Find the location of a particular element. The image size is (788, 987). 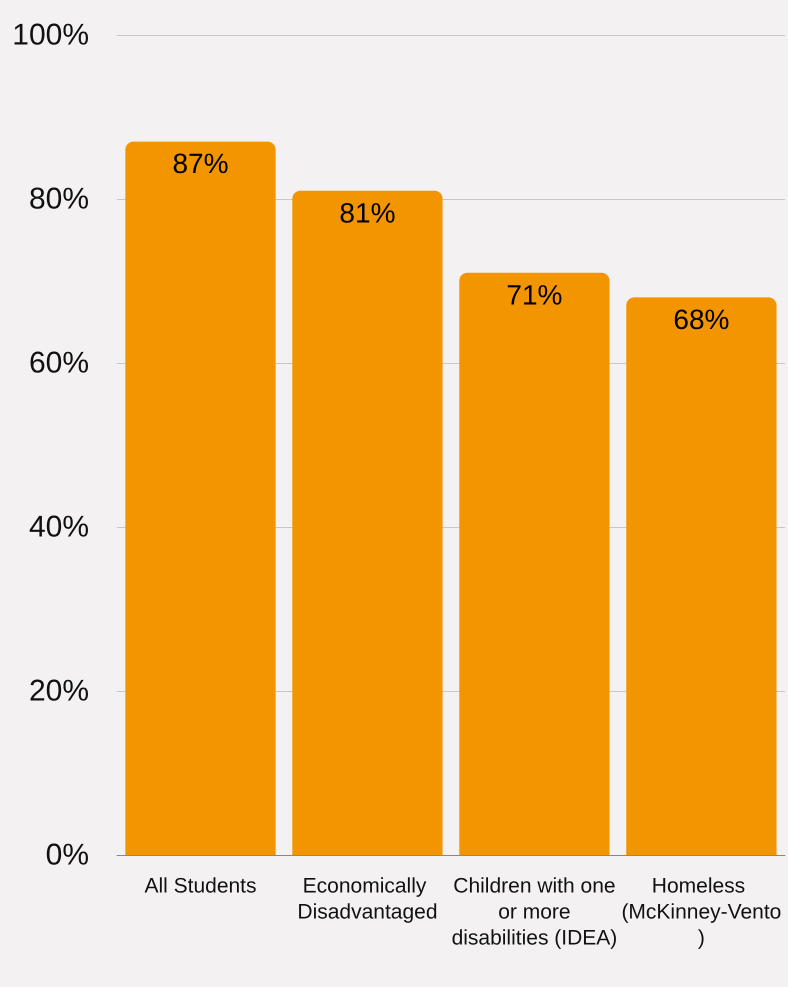

y-tick-label: 40% is located at coordinates (58, 527).